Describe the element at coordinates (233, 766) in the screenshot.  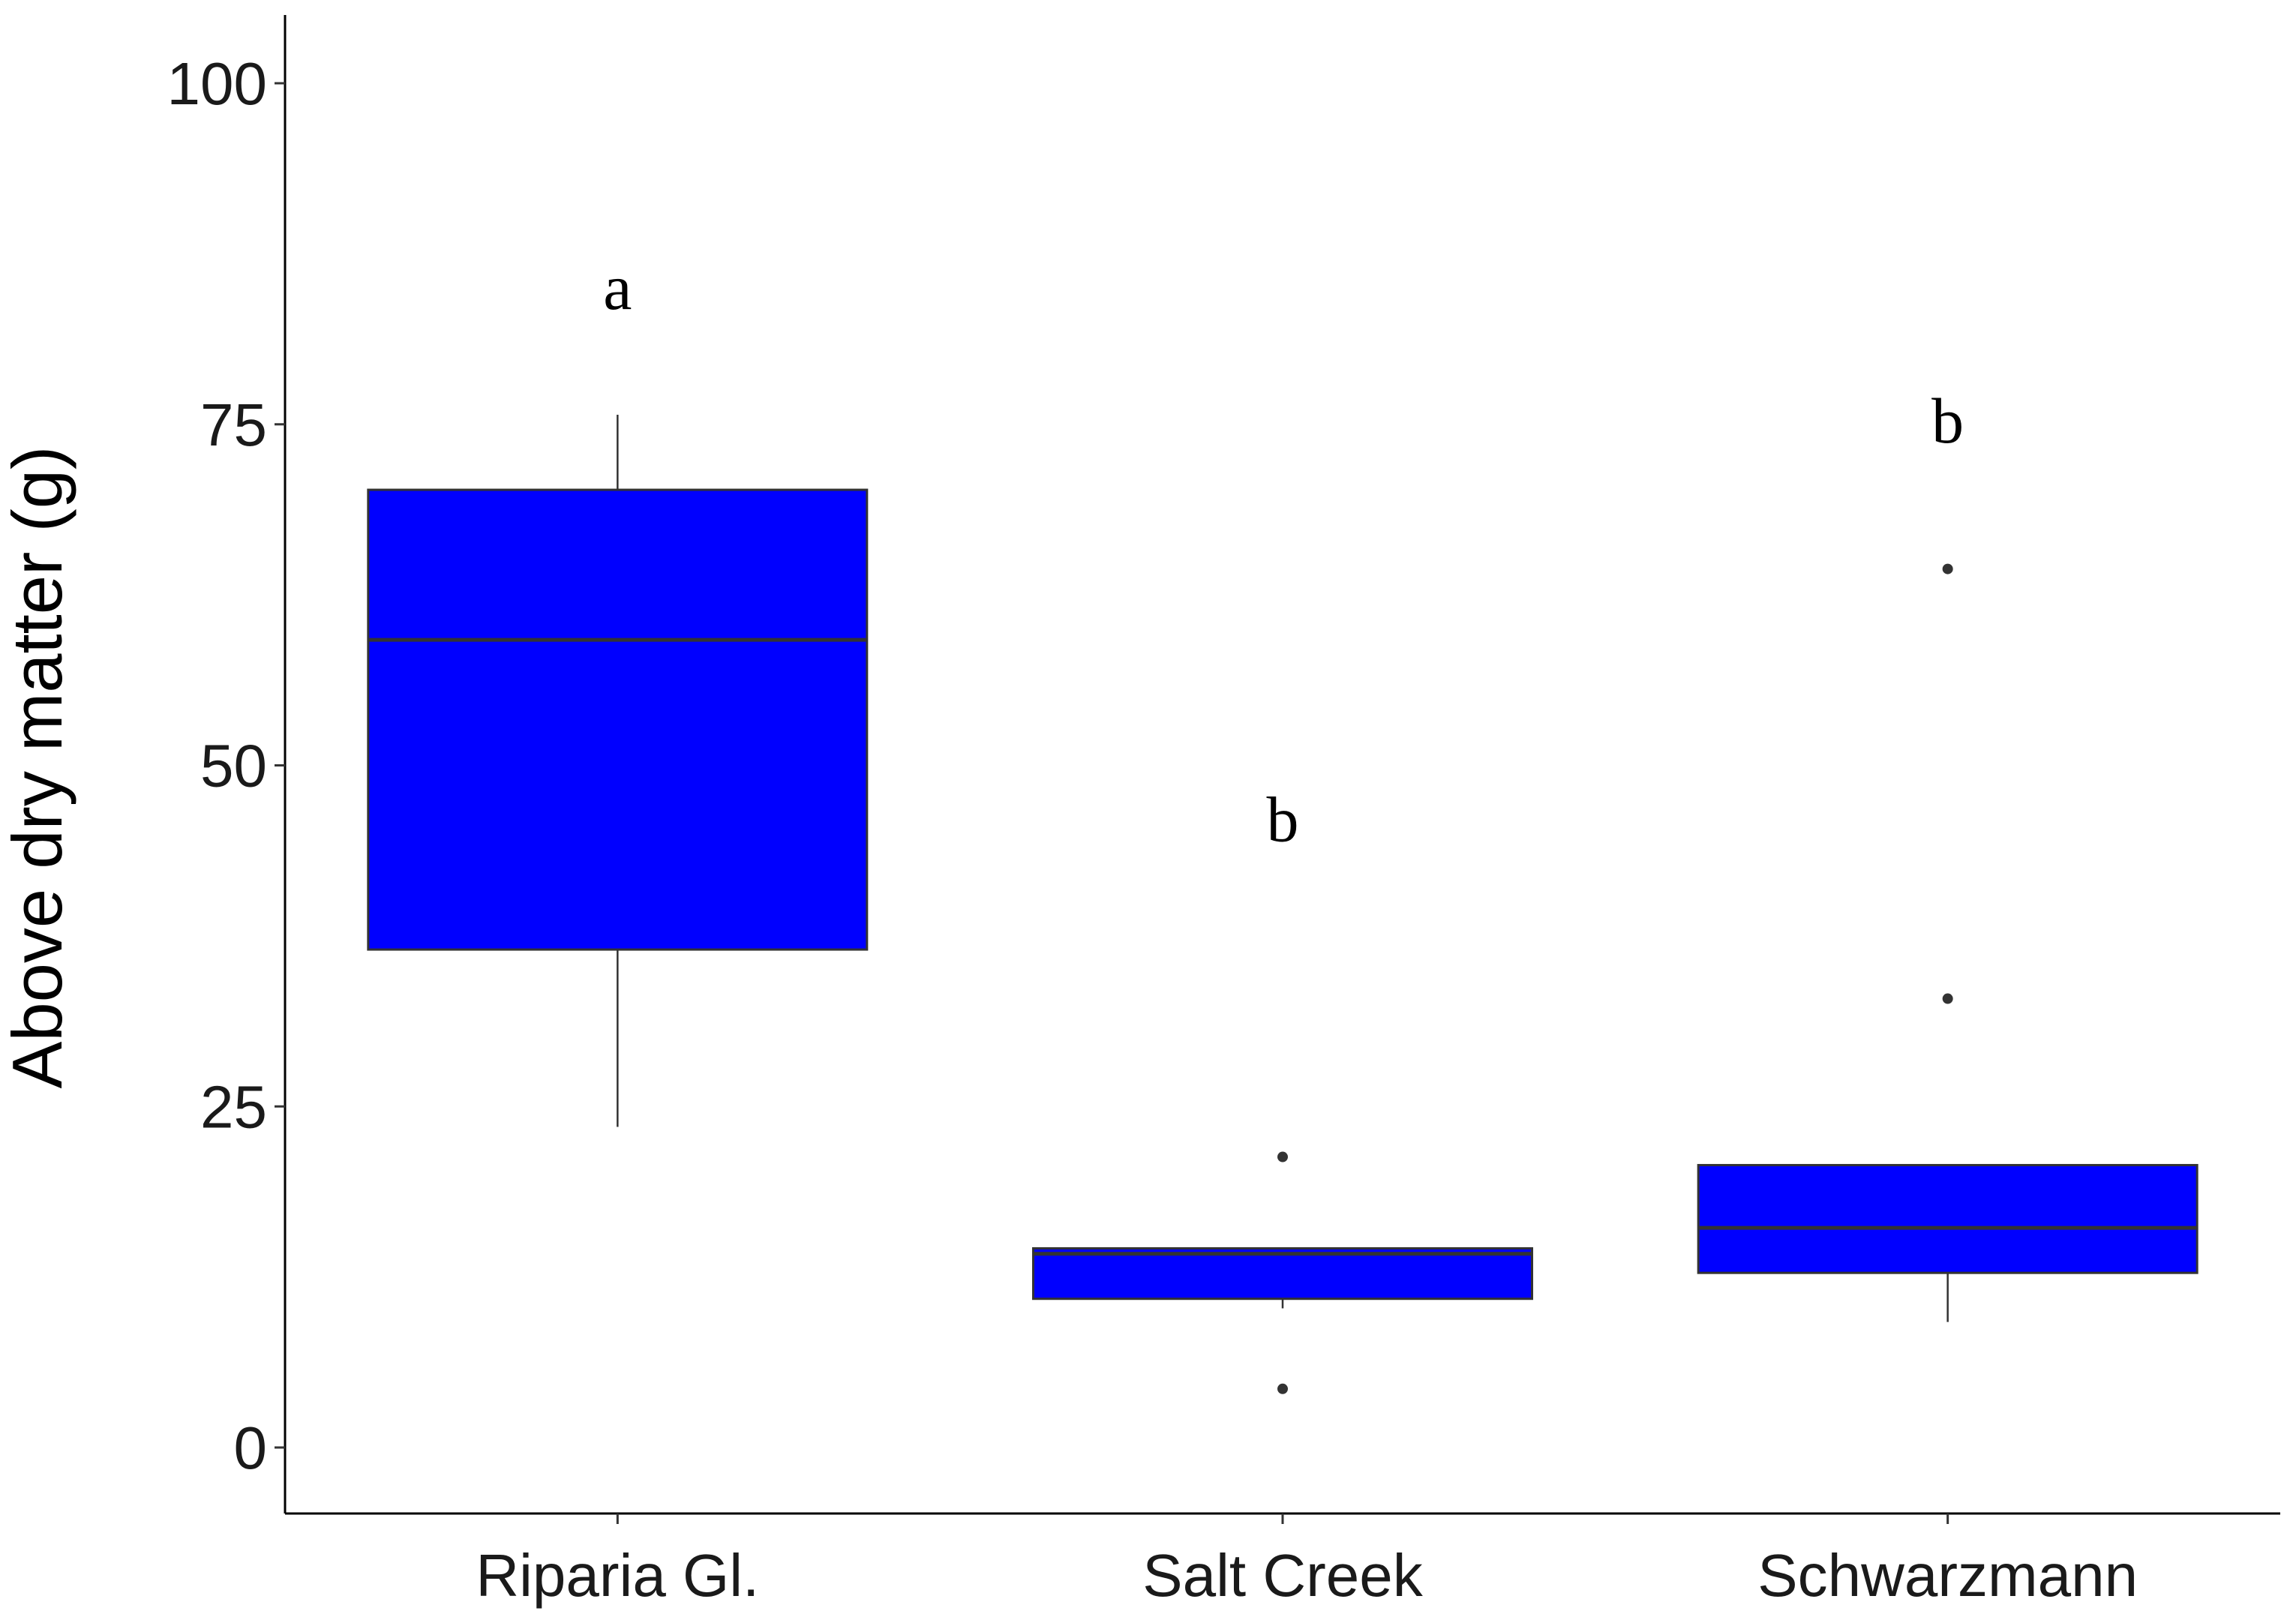
I see `y-tick-label: 50` at that location.